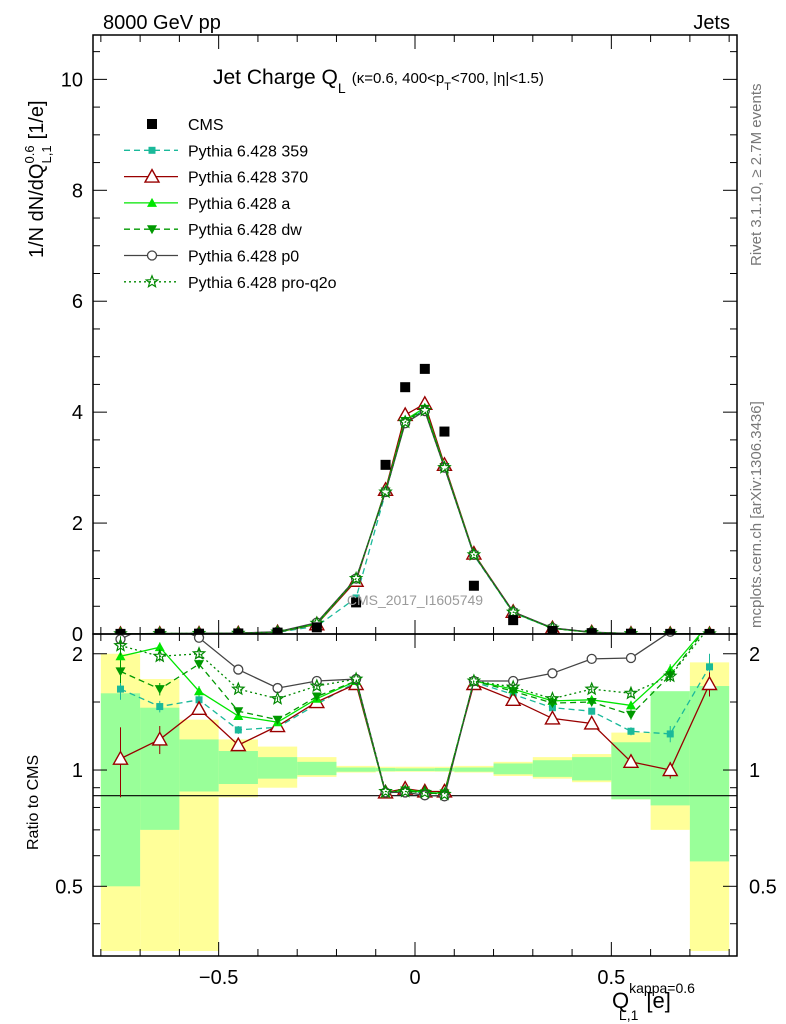 Image resolution: width=786 pixels, height=1024 pixels. Describe the element at coordinates (398, 78) in the screenshot. I see `chart-title-cuts: (κ=0.6, 400<p` at that location.